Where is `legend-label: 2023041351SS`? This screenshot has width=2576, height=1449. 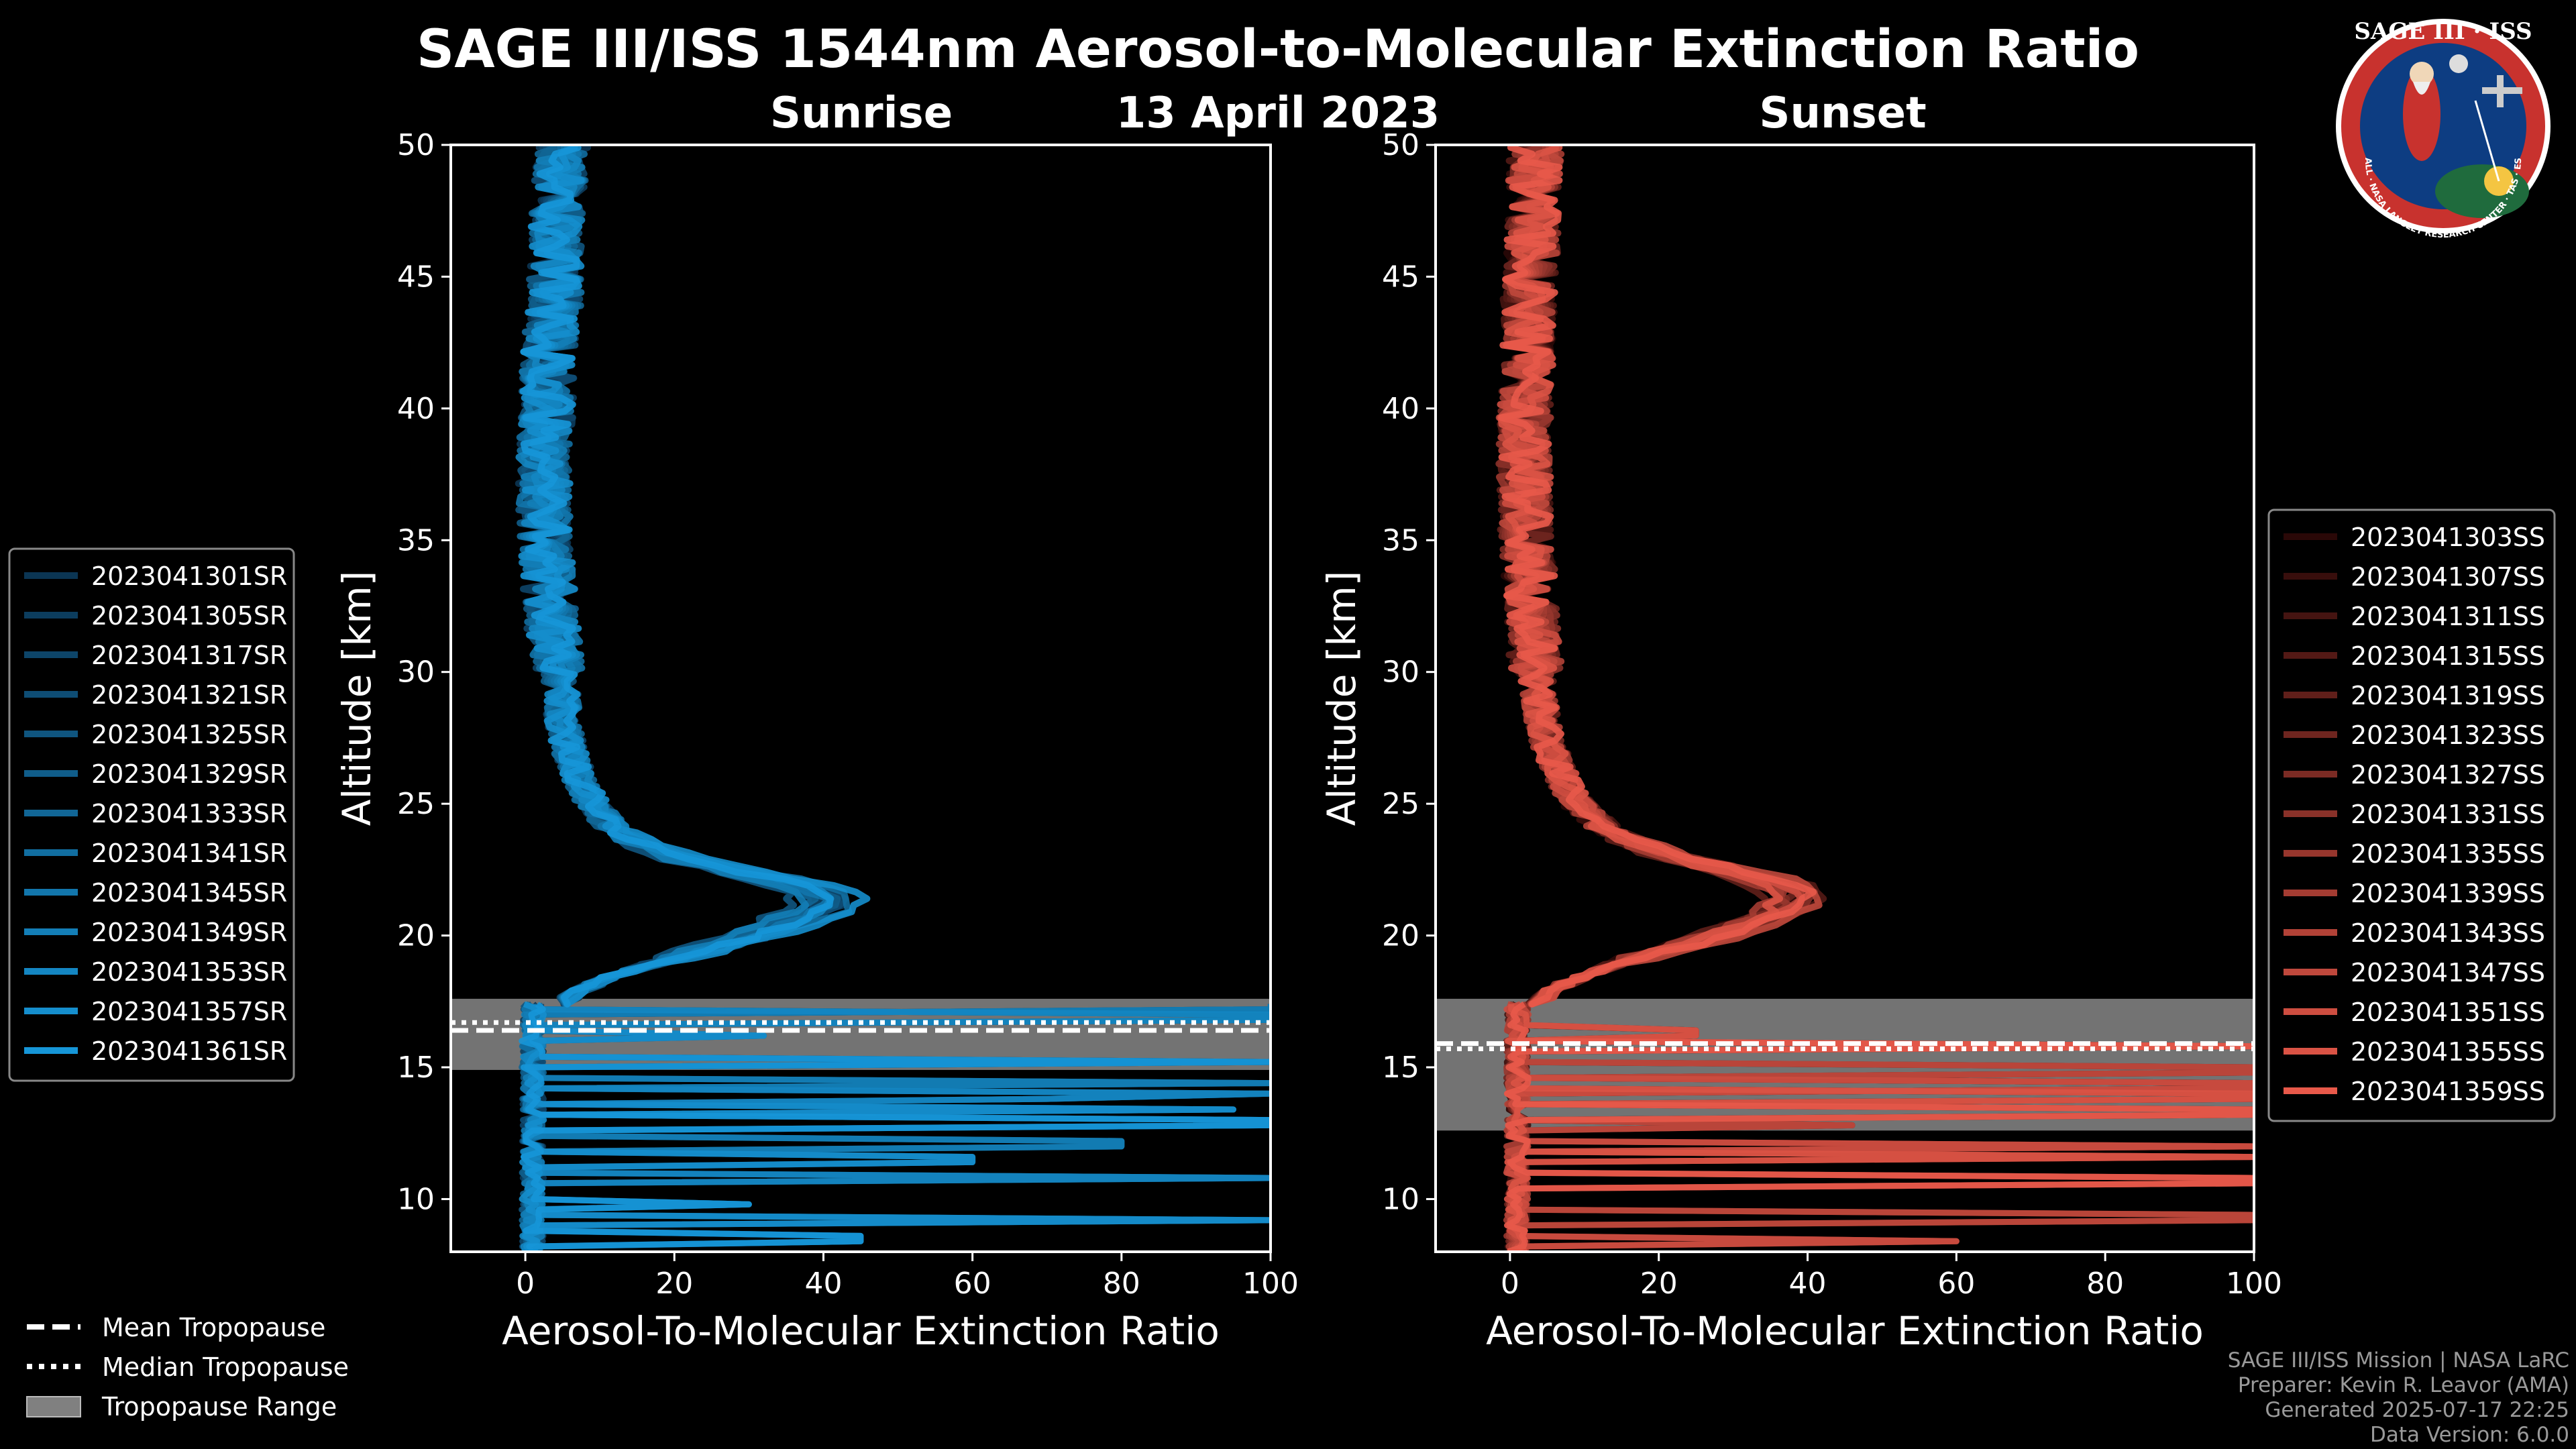 legend-label: 2023041351SS is located at coordinates (2448, 1012).